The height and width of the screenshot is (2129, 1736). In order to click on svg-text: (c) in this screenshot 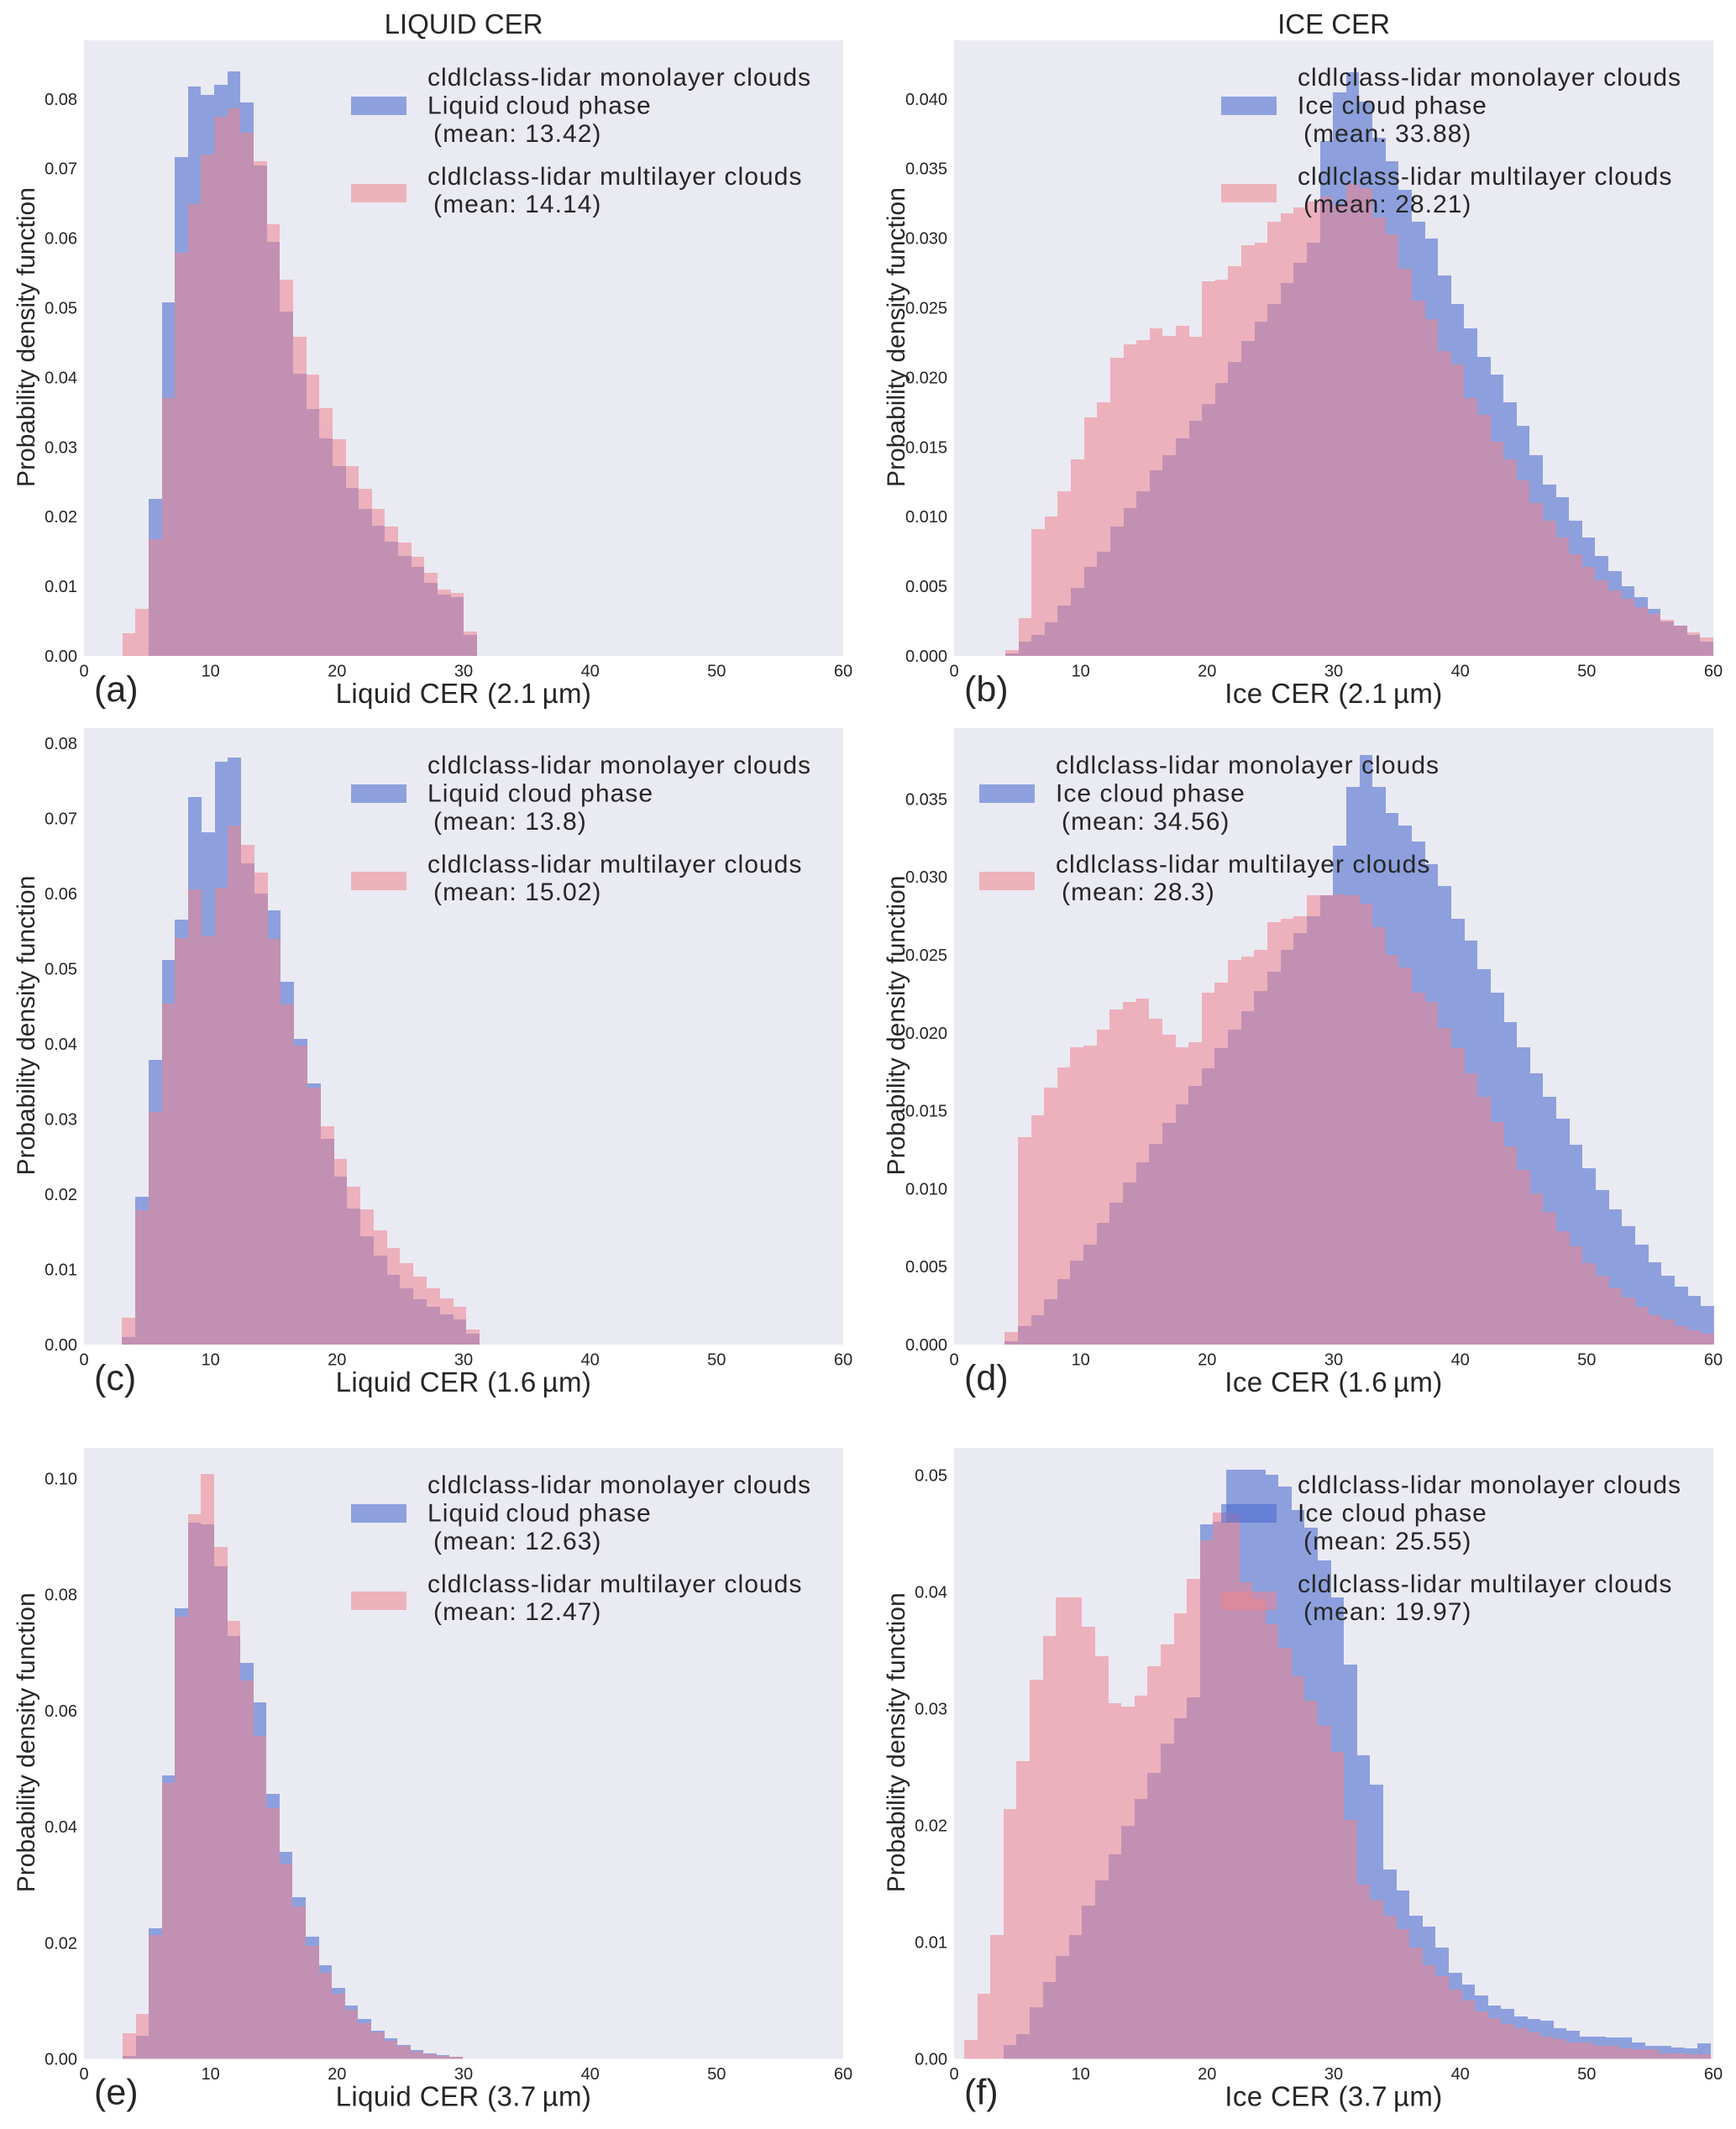, I will do `click(115, 1378)`.